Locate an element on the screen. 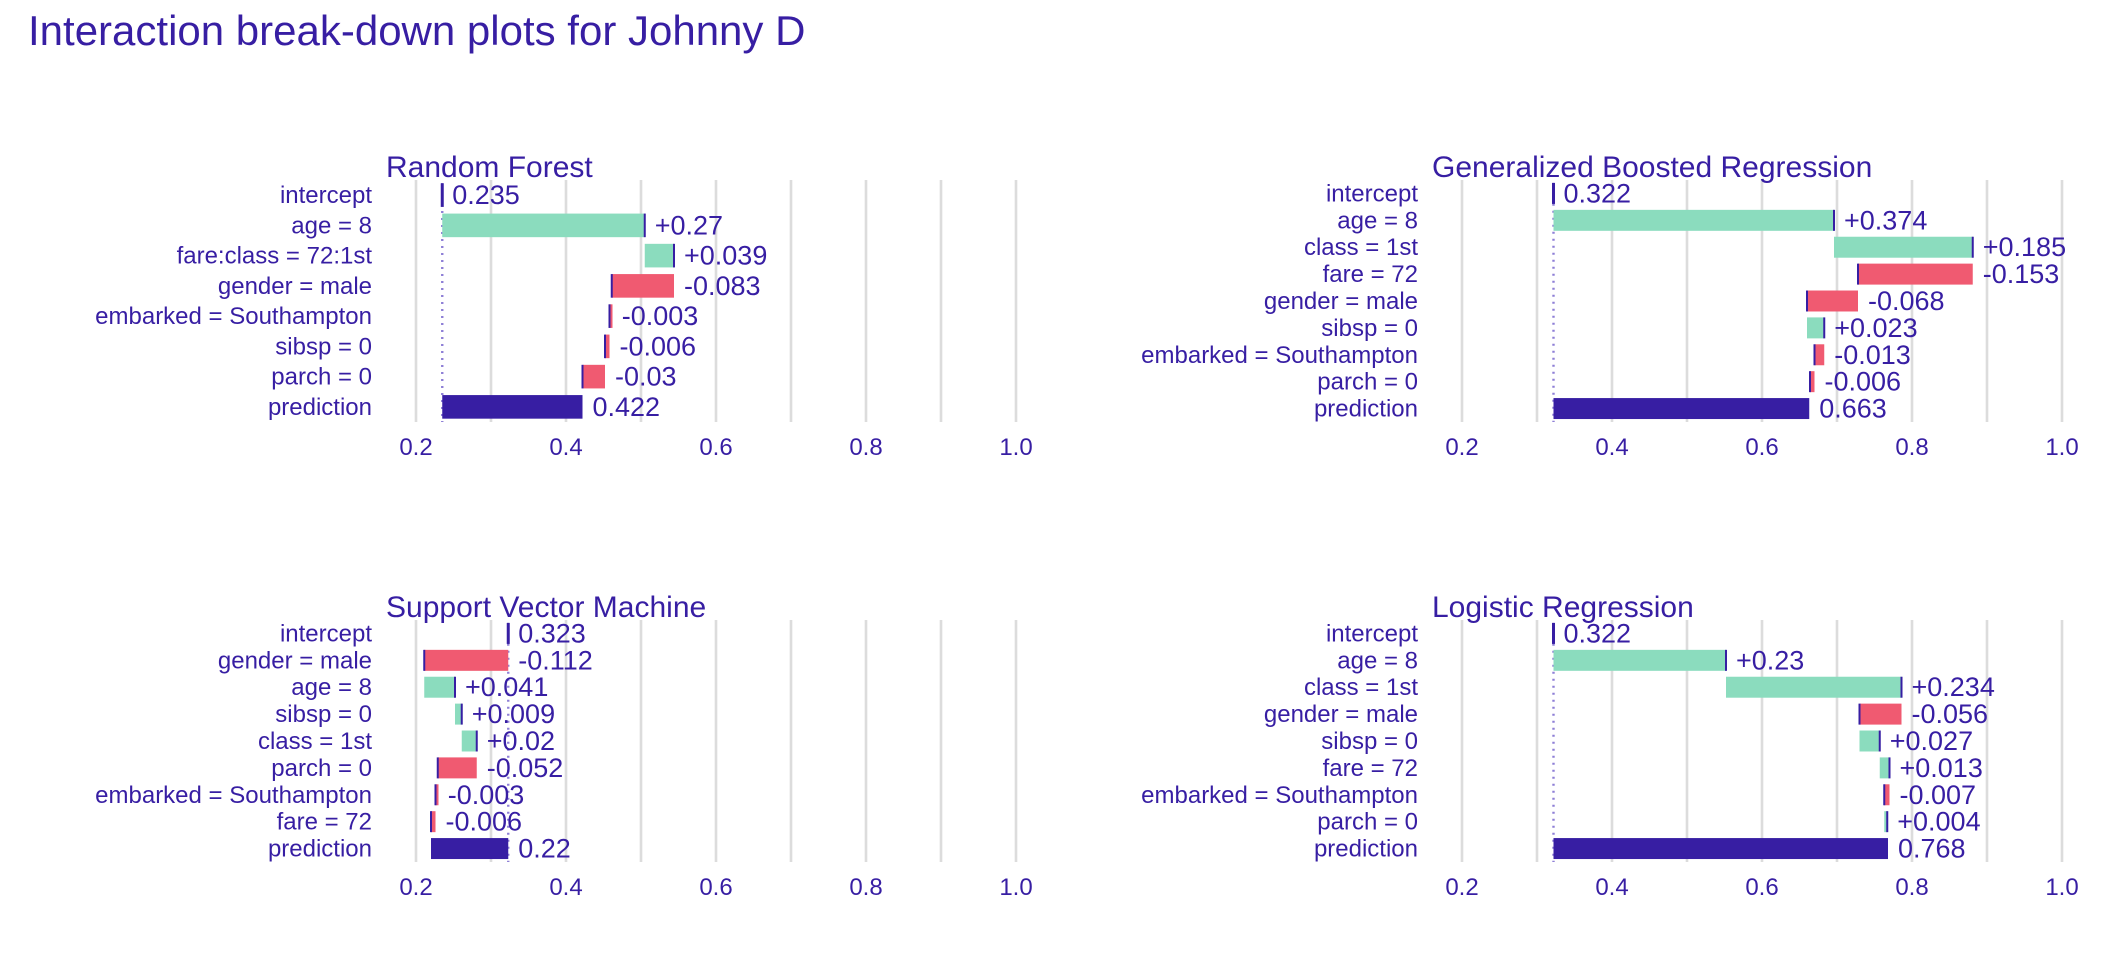 This screenshot has height=960, width=2112. panel-title: Logistic Regression is located at coordinates (1563, 607).